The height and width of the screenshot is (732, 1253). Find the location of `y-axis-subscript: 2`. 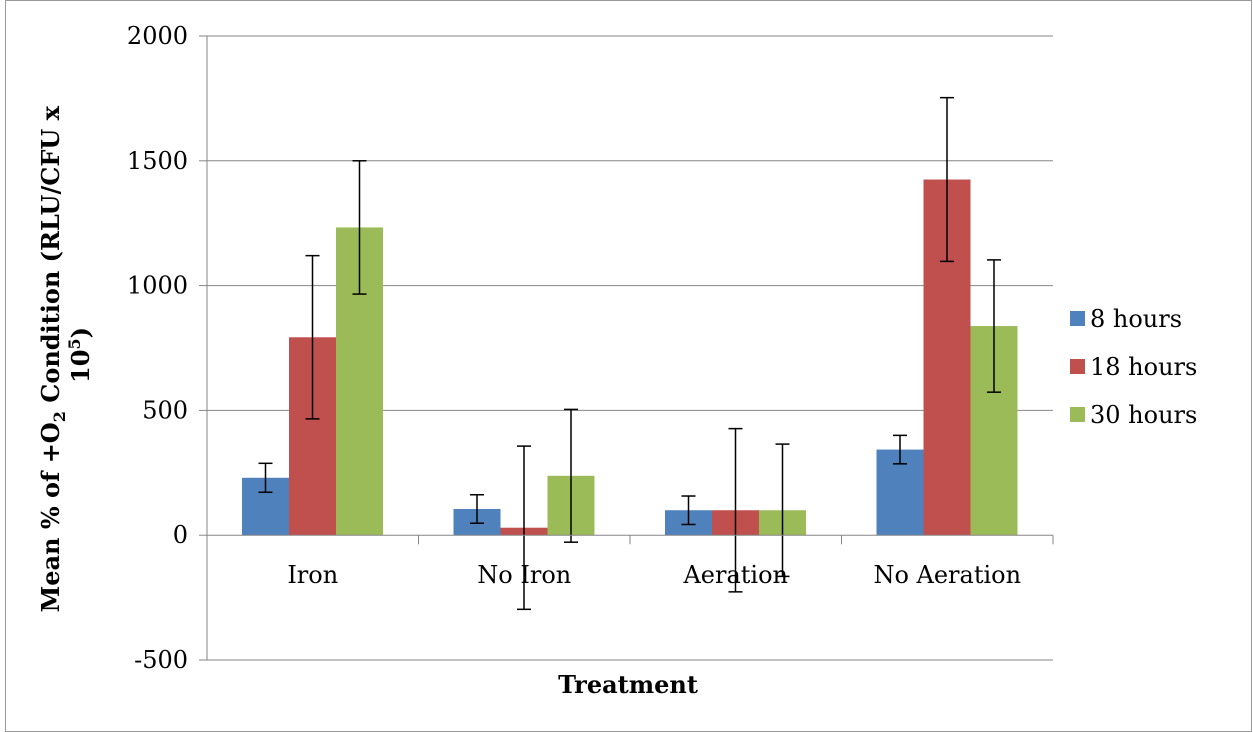

y-axis-subscript: 2 is located at coordinates (59, 416).